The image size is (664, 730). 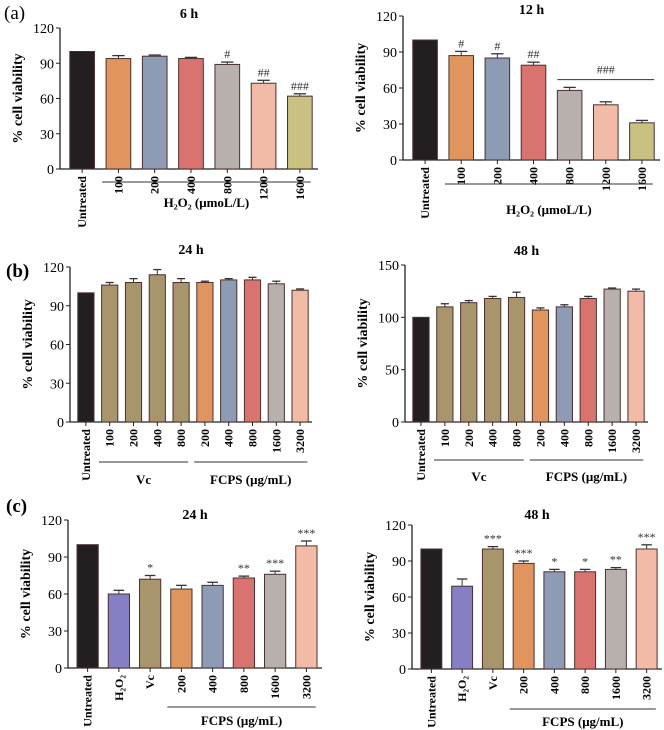 I want to click on y-tick-label: 150, so click(x=388, y=266).